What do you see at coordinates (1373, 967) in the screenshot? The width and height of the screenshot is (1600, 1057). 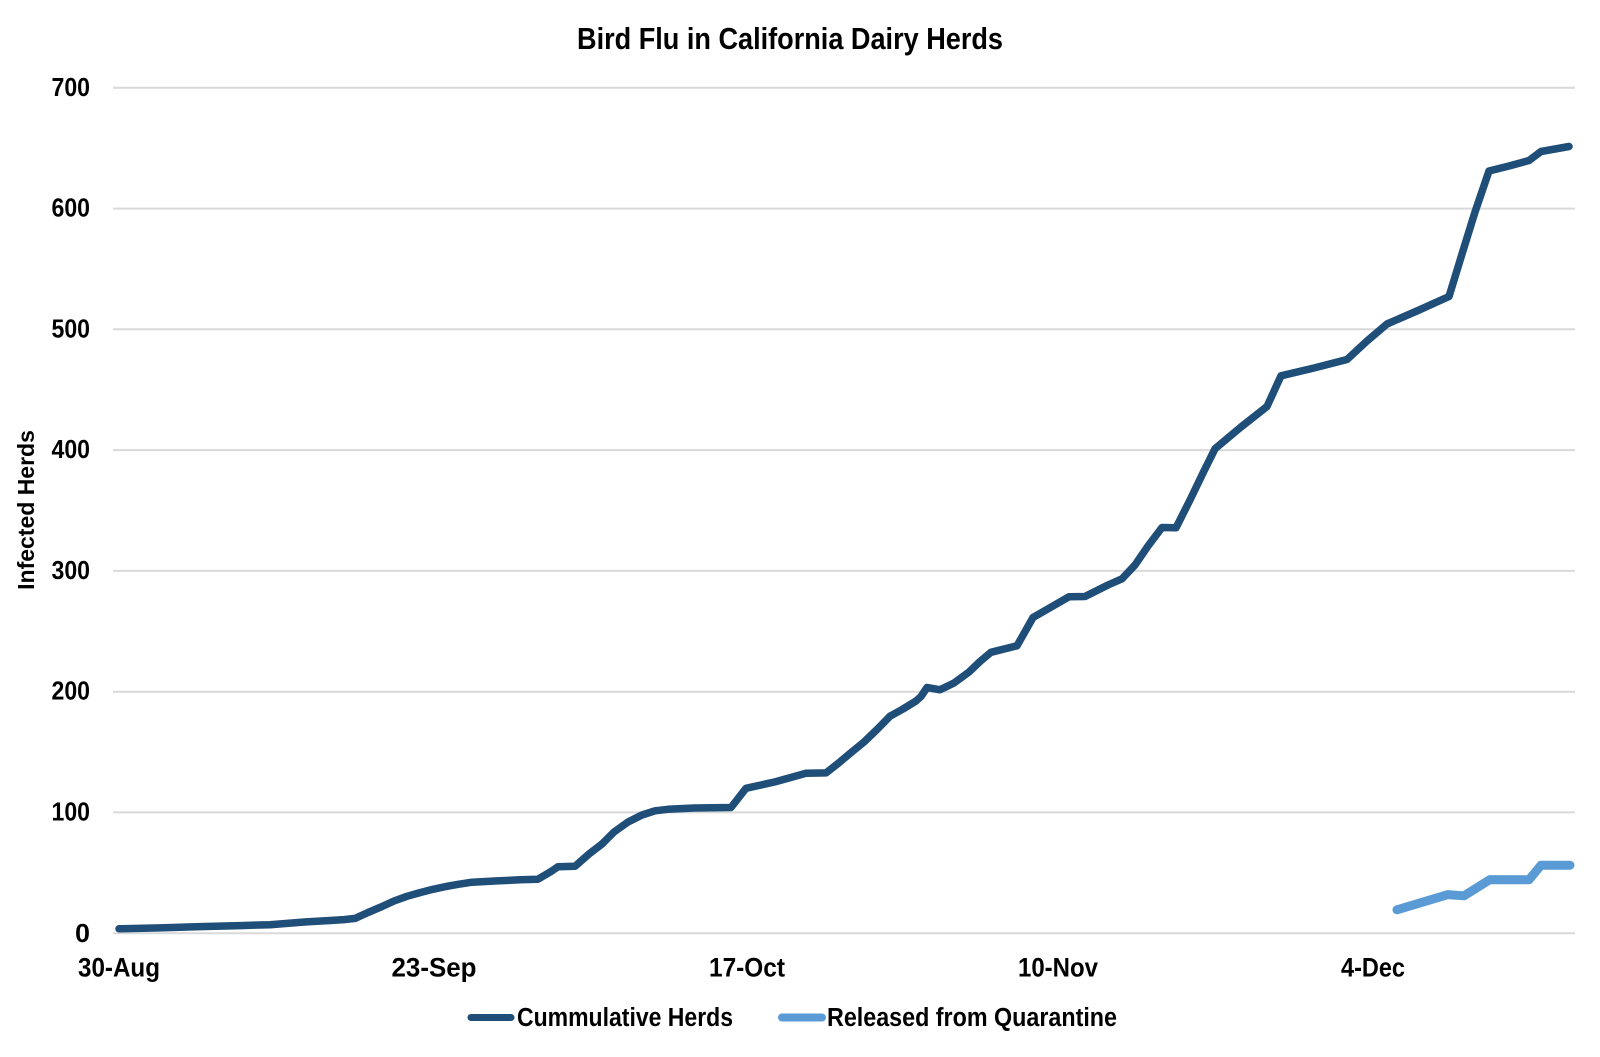 I see `svg-text: 4-Dec` at bounding box center [1373, 967].